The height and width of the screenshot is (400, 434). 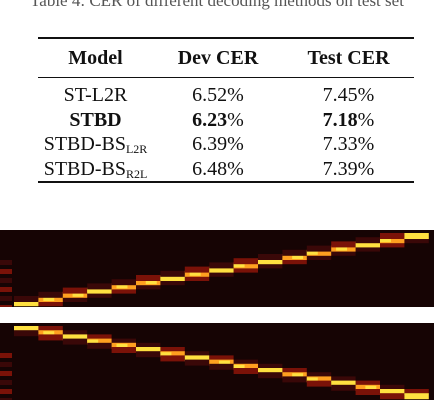 What do you see at coordinates (95, 170) in the screenshot?
I see `model-cell: STBD-BSR2L` at bounding box center [95, 170].